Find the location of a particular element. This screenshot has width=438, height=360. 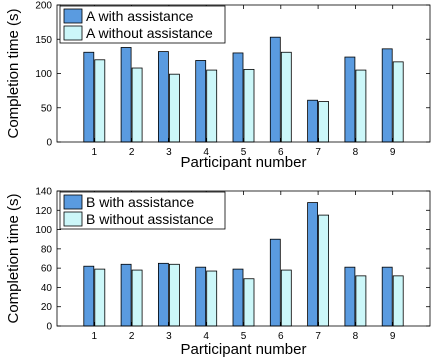

legend-label-with-assistance: A with assistance is located at coordinates (140, 16).